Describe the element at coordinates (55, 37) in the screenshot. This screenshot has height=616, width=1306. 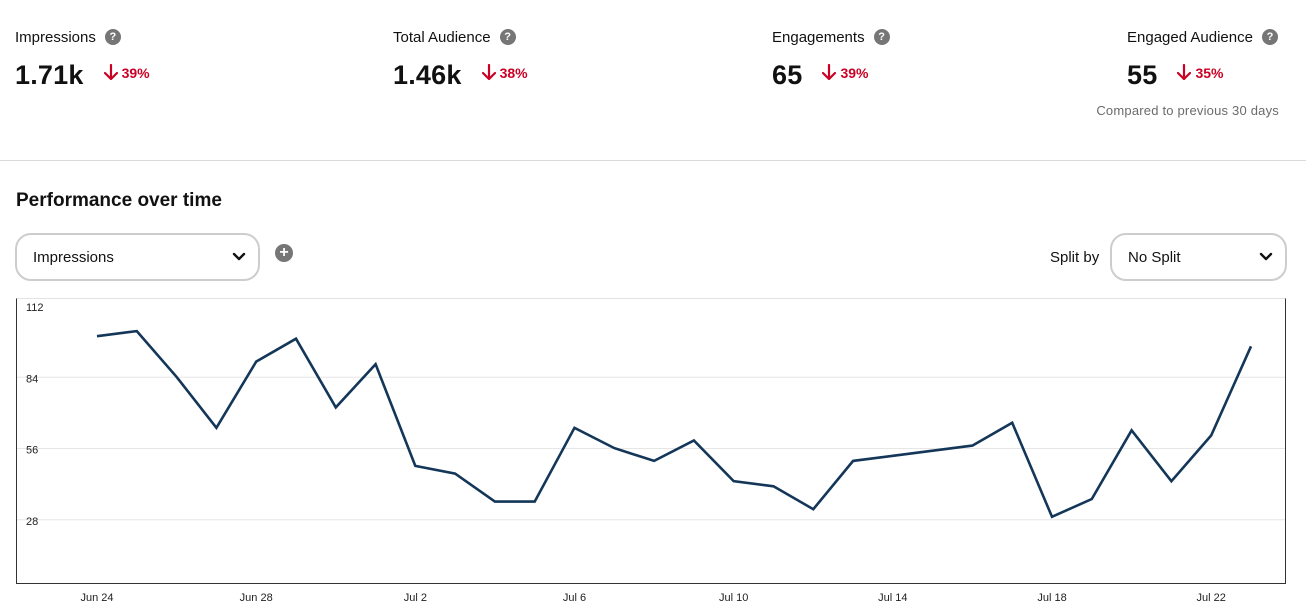
I see `metric-label: Impressions` at that location.